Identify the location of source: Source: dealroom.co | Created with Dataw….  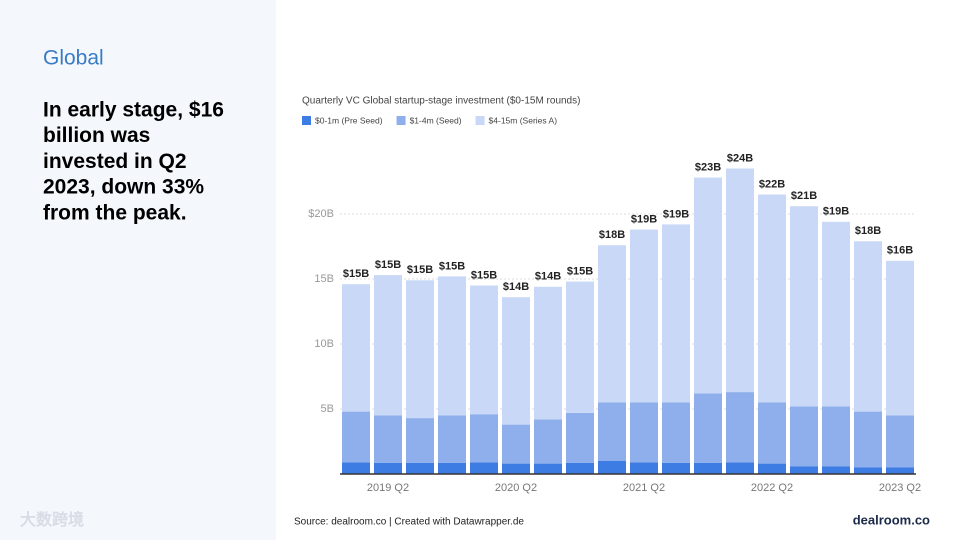
(409, 522).